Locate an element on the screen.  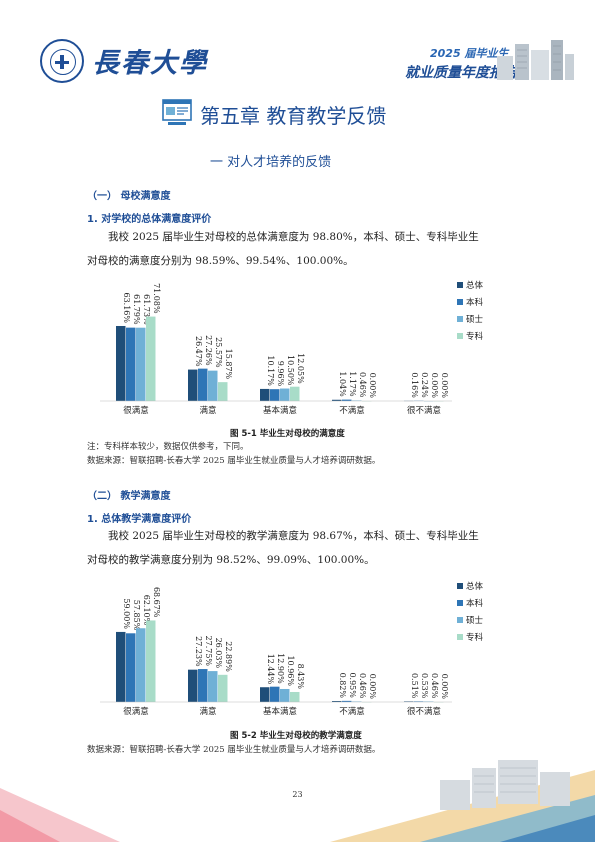
chart1-data-label-1-3: 1.17% is located at coordinates (352, 384).